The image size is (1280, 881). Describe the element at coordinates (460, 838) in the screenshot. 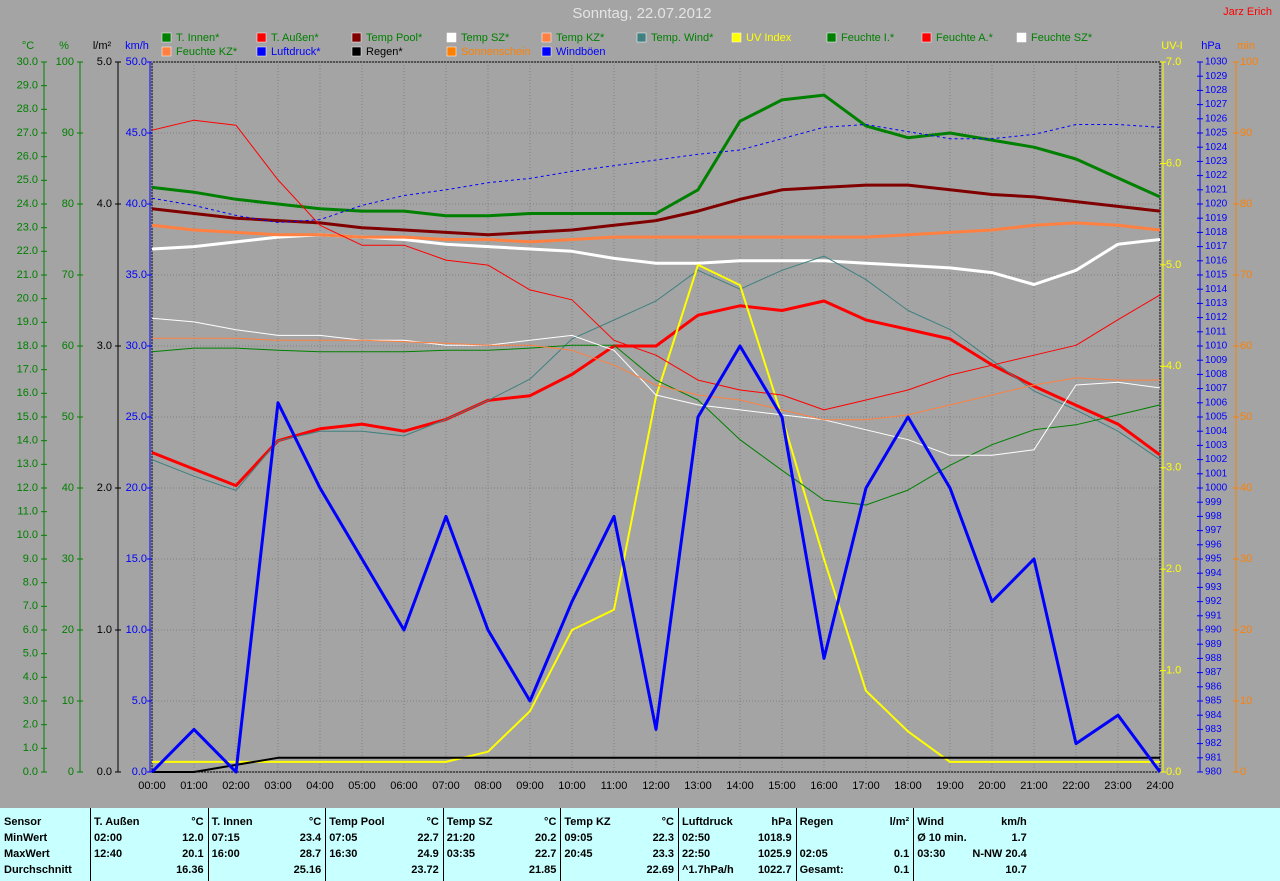

I see `cell-text: 21:20` at that location.